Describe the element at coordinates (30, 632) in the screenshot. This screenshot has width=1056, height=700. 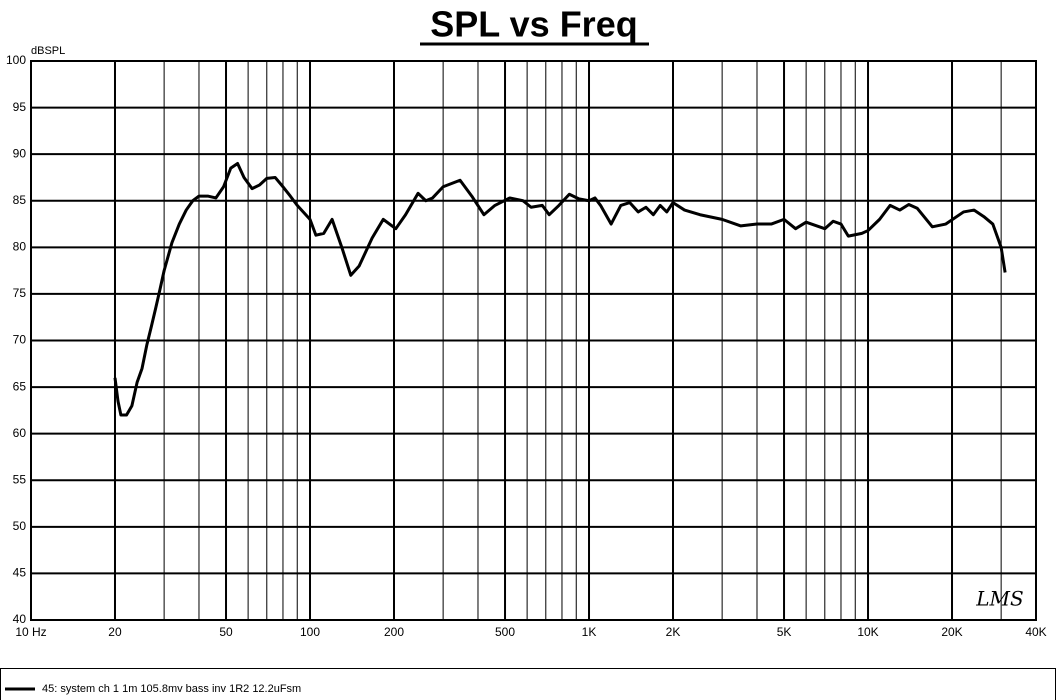
I see `x-tick-label: 10 Hz` at that location.